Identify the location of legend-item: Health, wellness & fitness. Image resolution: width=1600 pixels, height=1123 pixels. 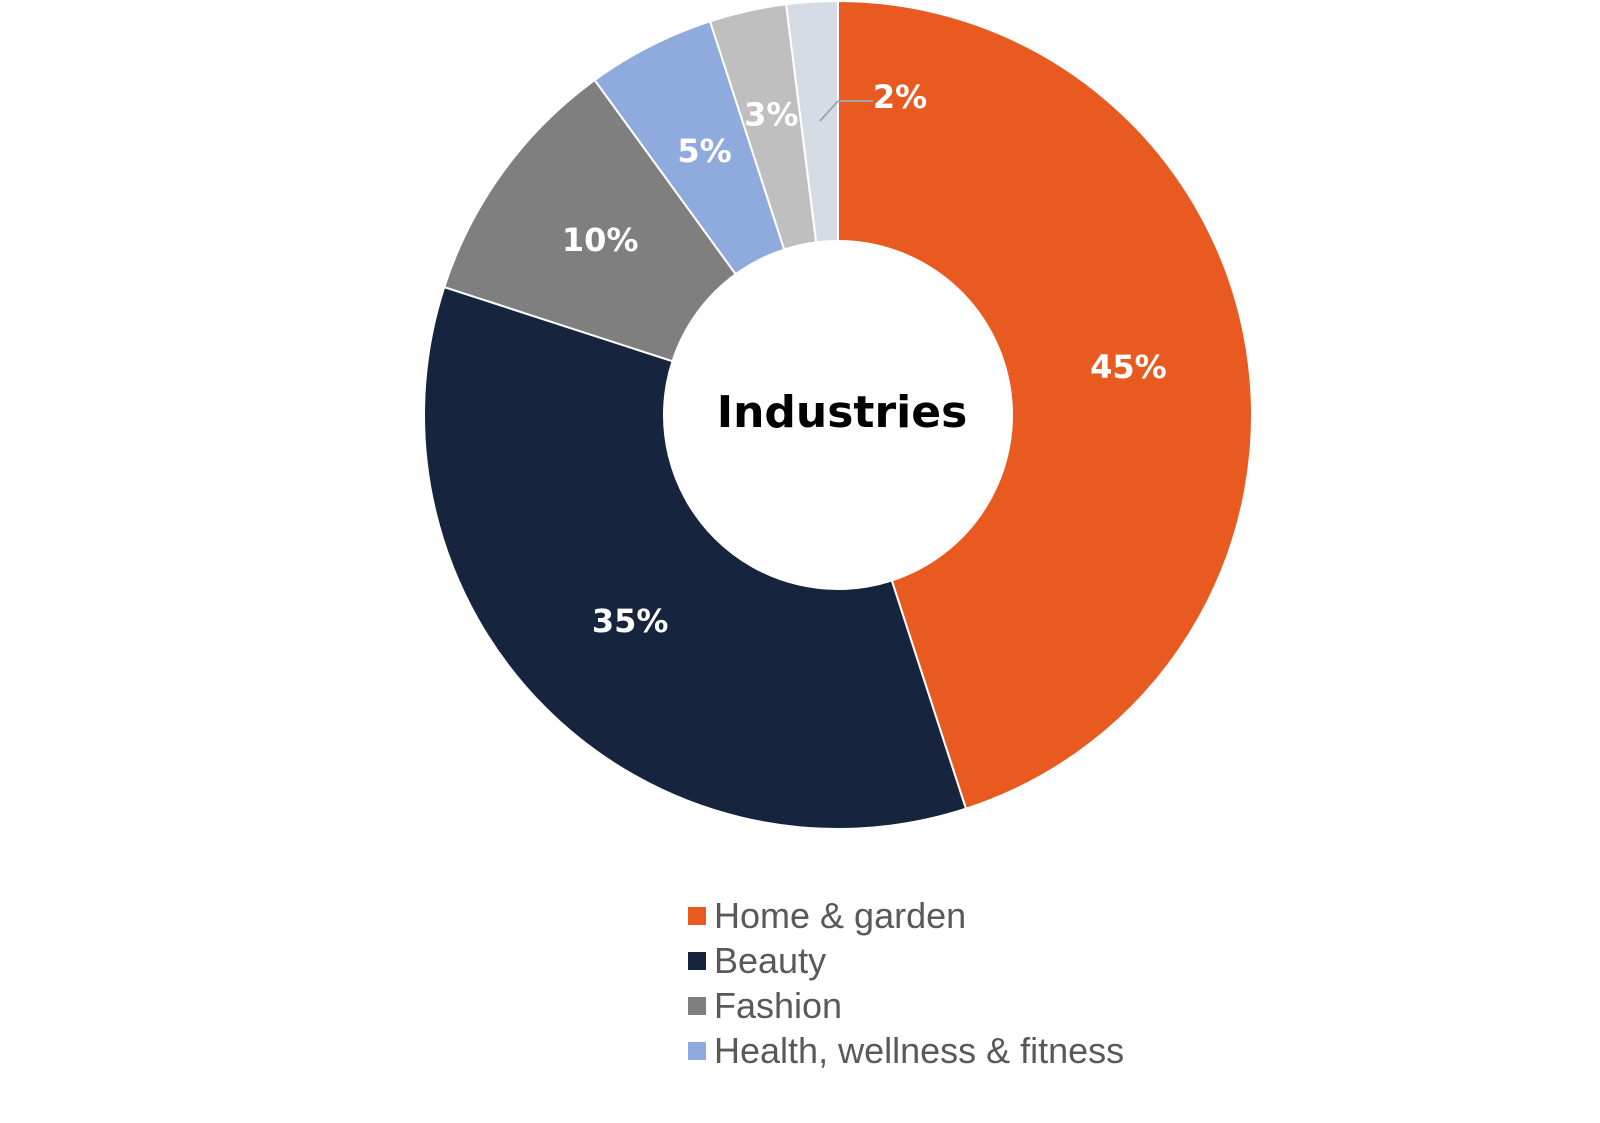
(906, 1050).